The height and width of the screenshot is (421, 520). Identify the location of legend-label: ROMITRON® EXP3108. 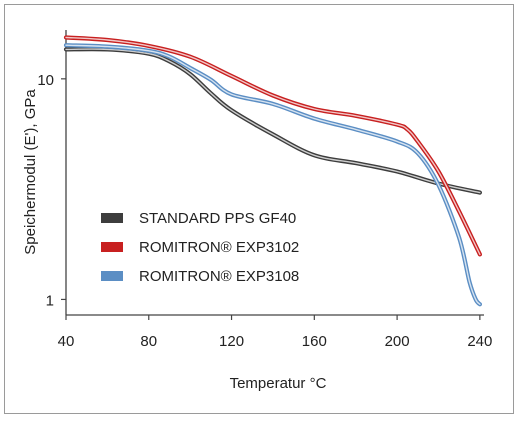
(219, 276).